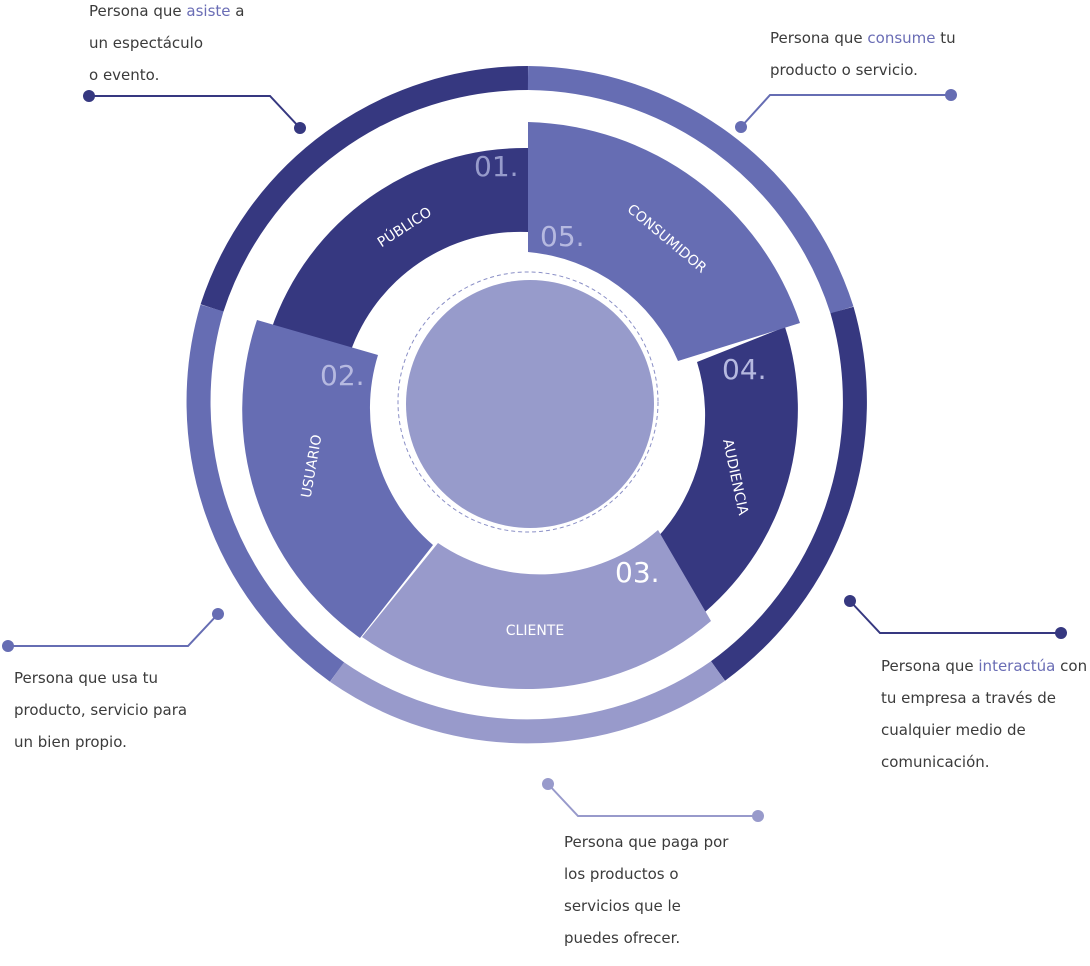 The image size is (1090, 966). I want to click on description-line: Persona que interactúa con, so click(984, 666).